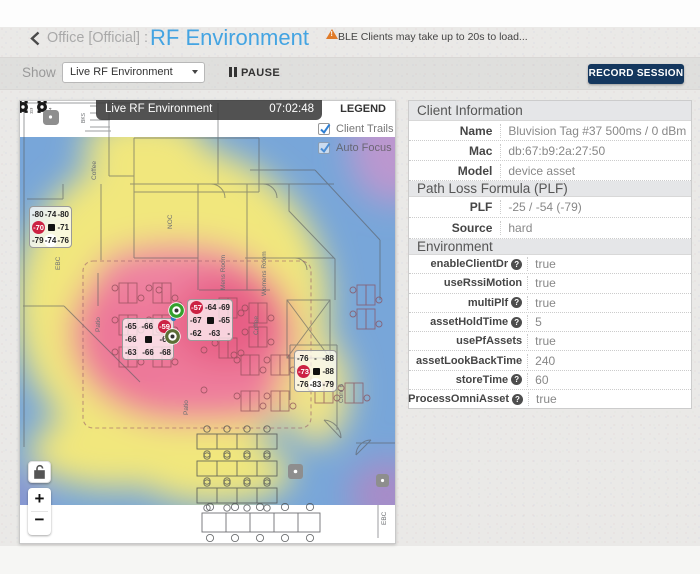  Describe the element at coordinates (31, 110) in the screenshot. I see `svg-text: 113` at that location.